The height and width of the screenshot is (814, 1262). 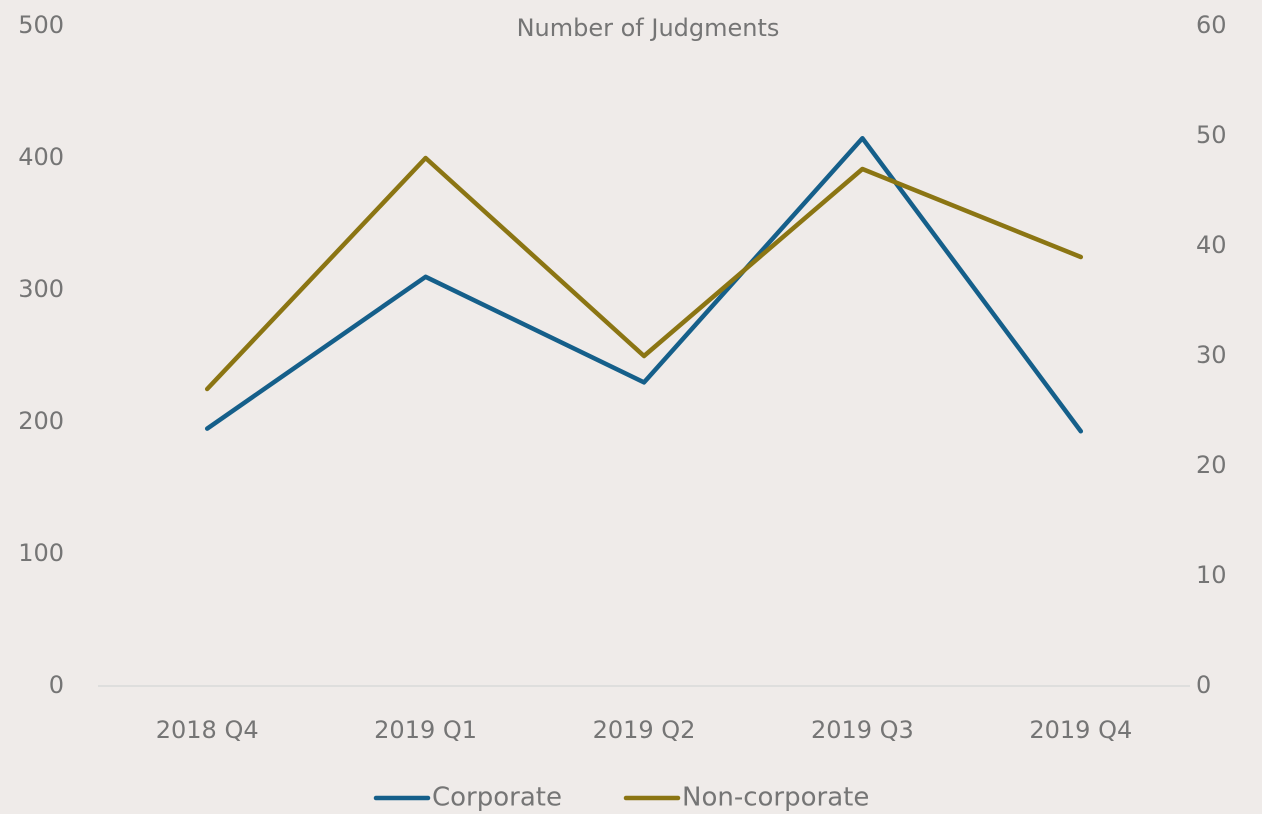 I want to click on y2-tick-label: 30, so click(x=1211, y=355).